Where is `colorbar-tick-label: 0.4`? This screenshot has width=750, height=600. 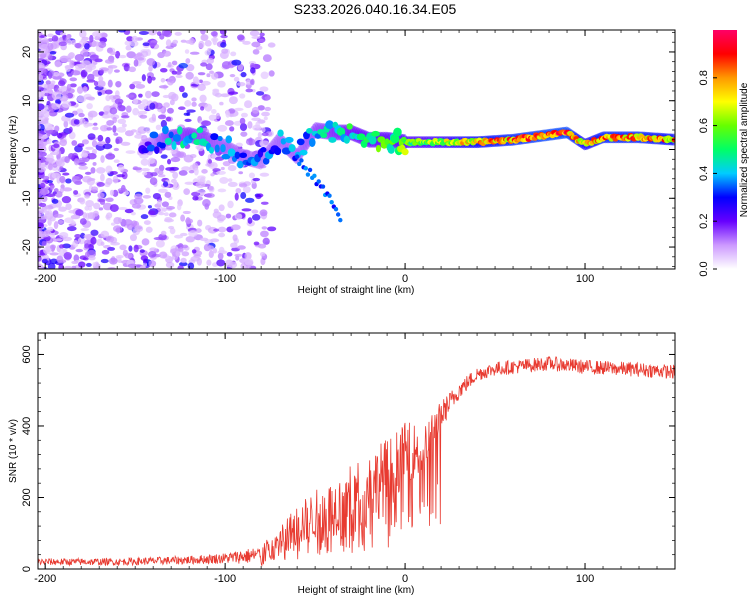 colorbar-tick-label: 0.4 is located at coordinates (704, 173).